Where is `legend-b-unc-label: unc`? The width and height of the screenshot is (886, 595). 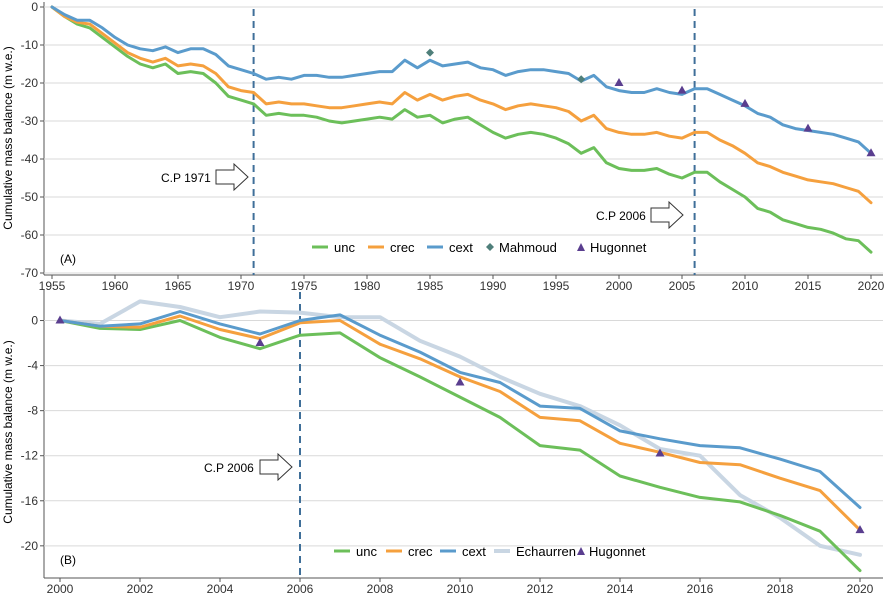
legend-b-unc-label: unc is located at coordinates (366, 551).